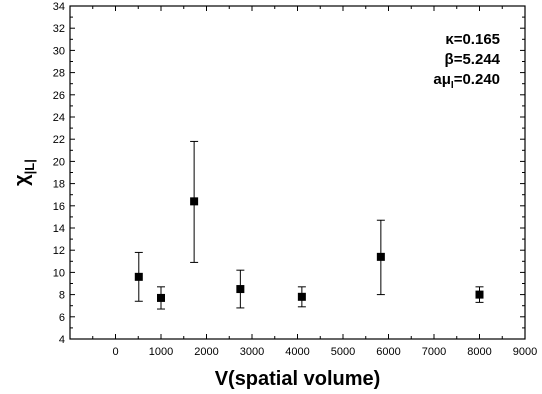  Describe the element at coordinates (59, 251) in the screenshot. I see `y-tick-label: 12` at that location.